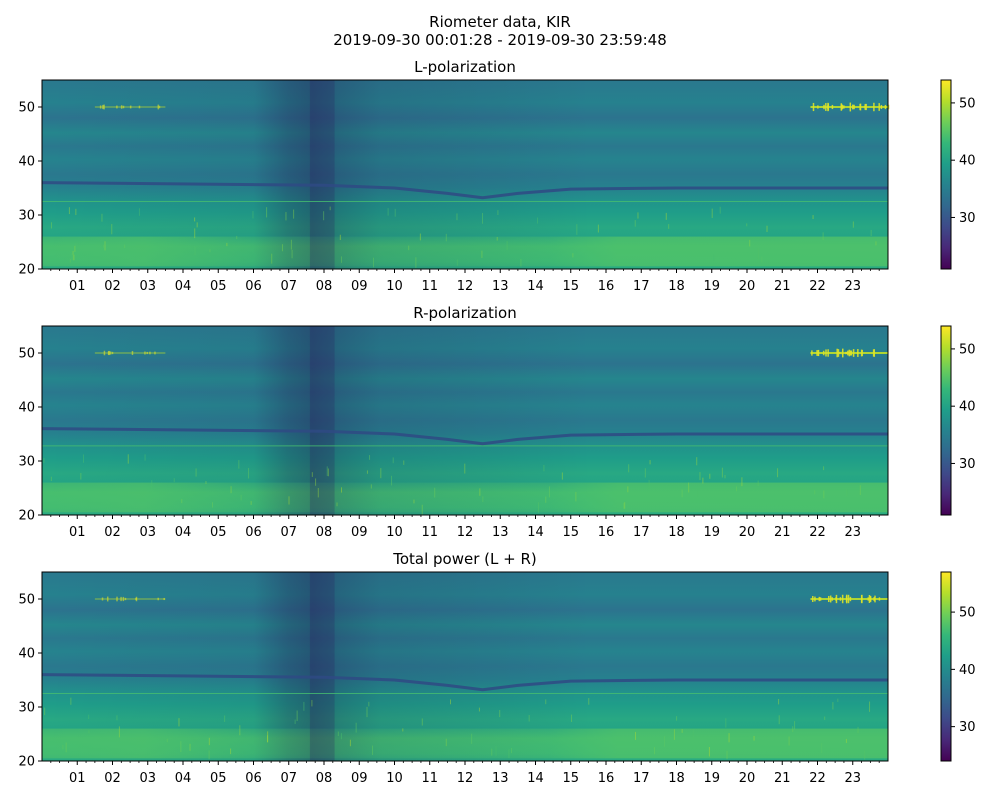 Image resolution: width=1000 pixels, height=800 pixels. What do you see at coordinates (394, 778) in the screenshot?
I see `x-tick-label: 10` at bounding box center [394, 778].